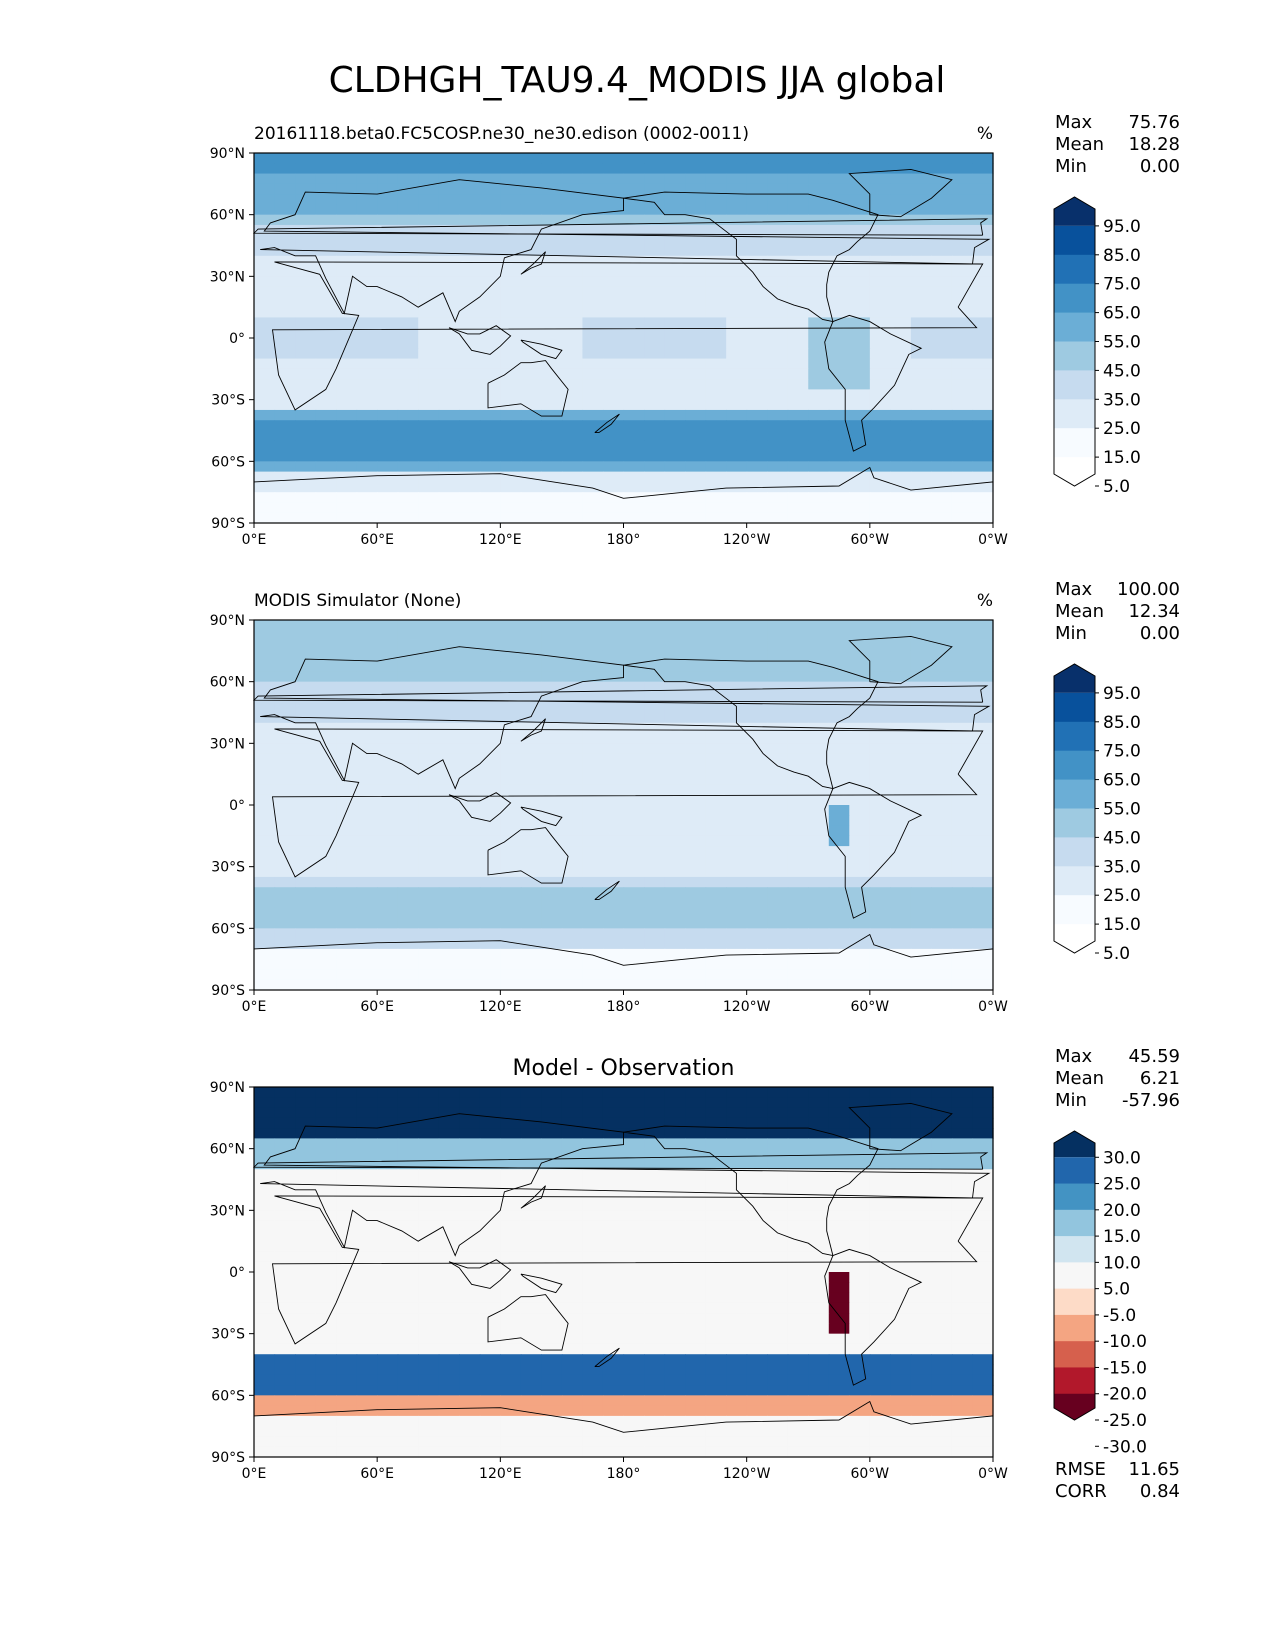  What do you see at coordinates (1097, 346) in the screenshot?
I see `panel-1-colorbar: 95.085.075.065.055.045.035.025.015.05.0` at bounding box center [1097, 346].